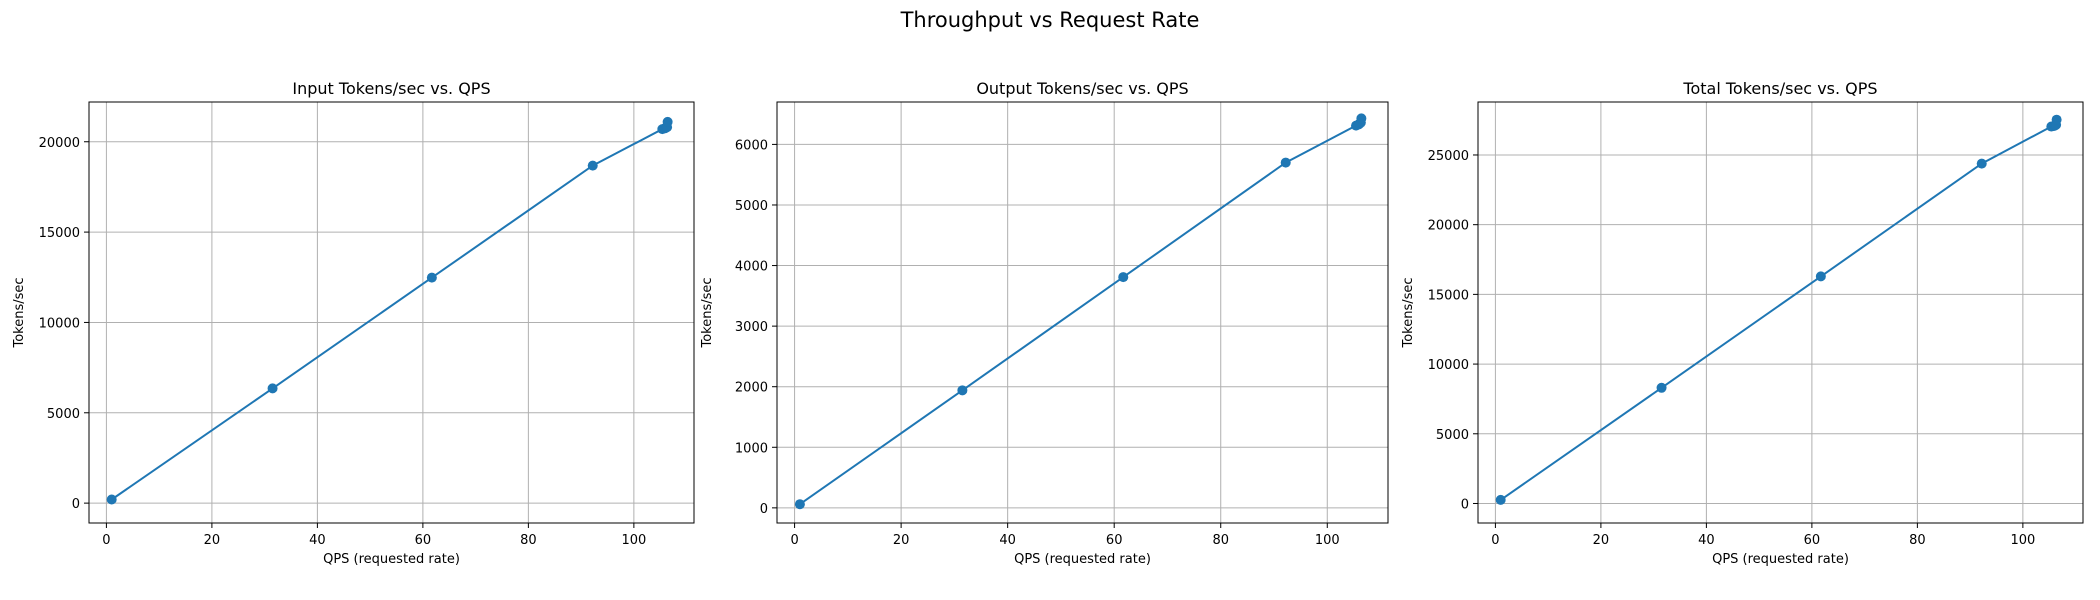 The image size is (2100, 600). I want to click on y-tick-label: 4000, so click(751, 267).